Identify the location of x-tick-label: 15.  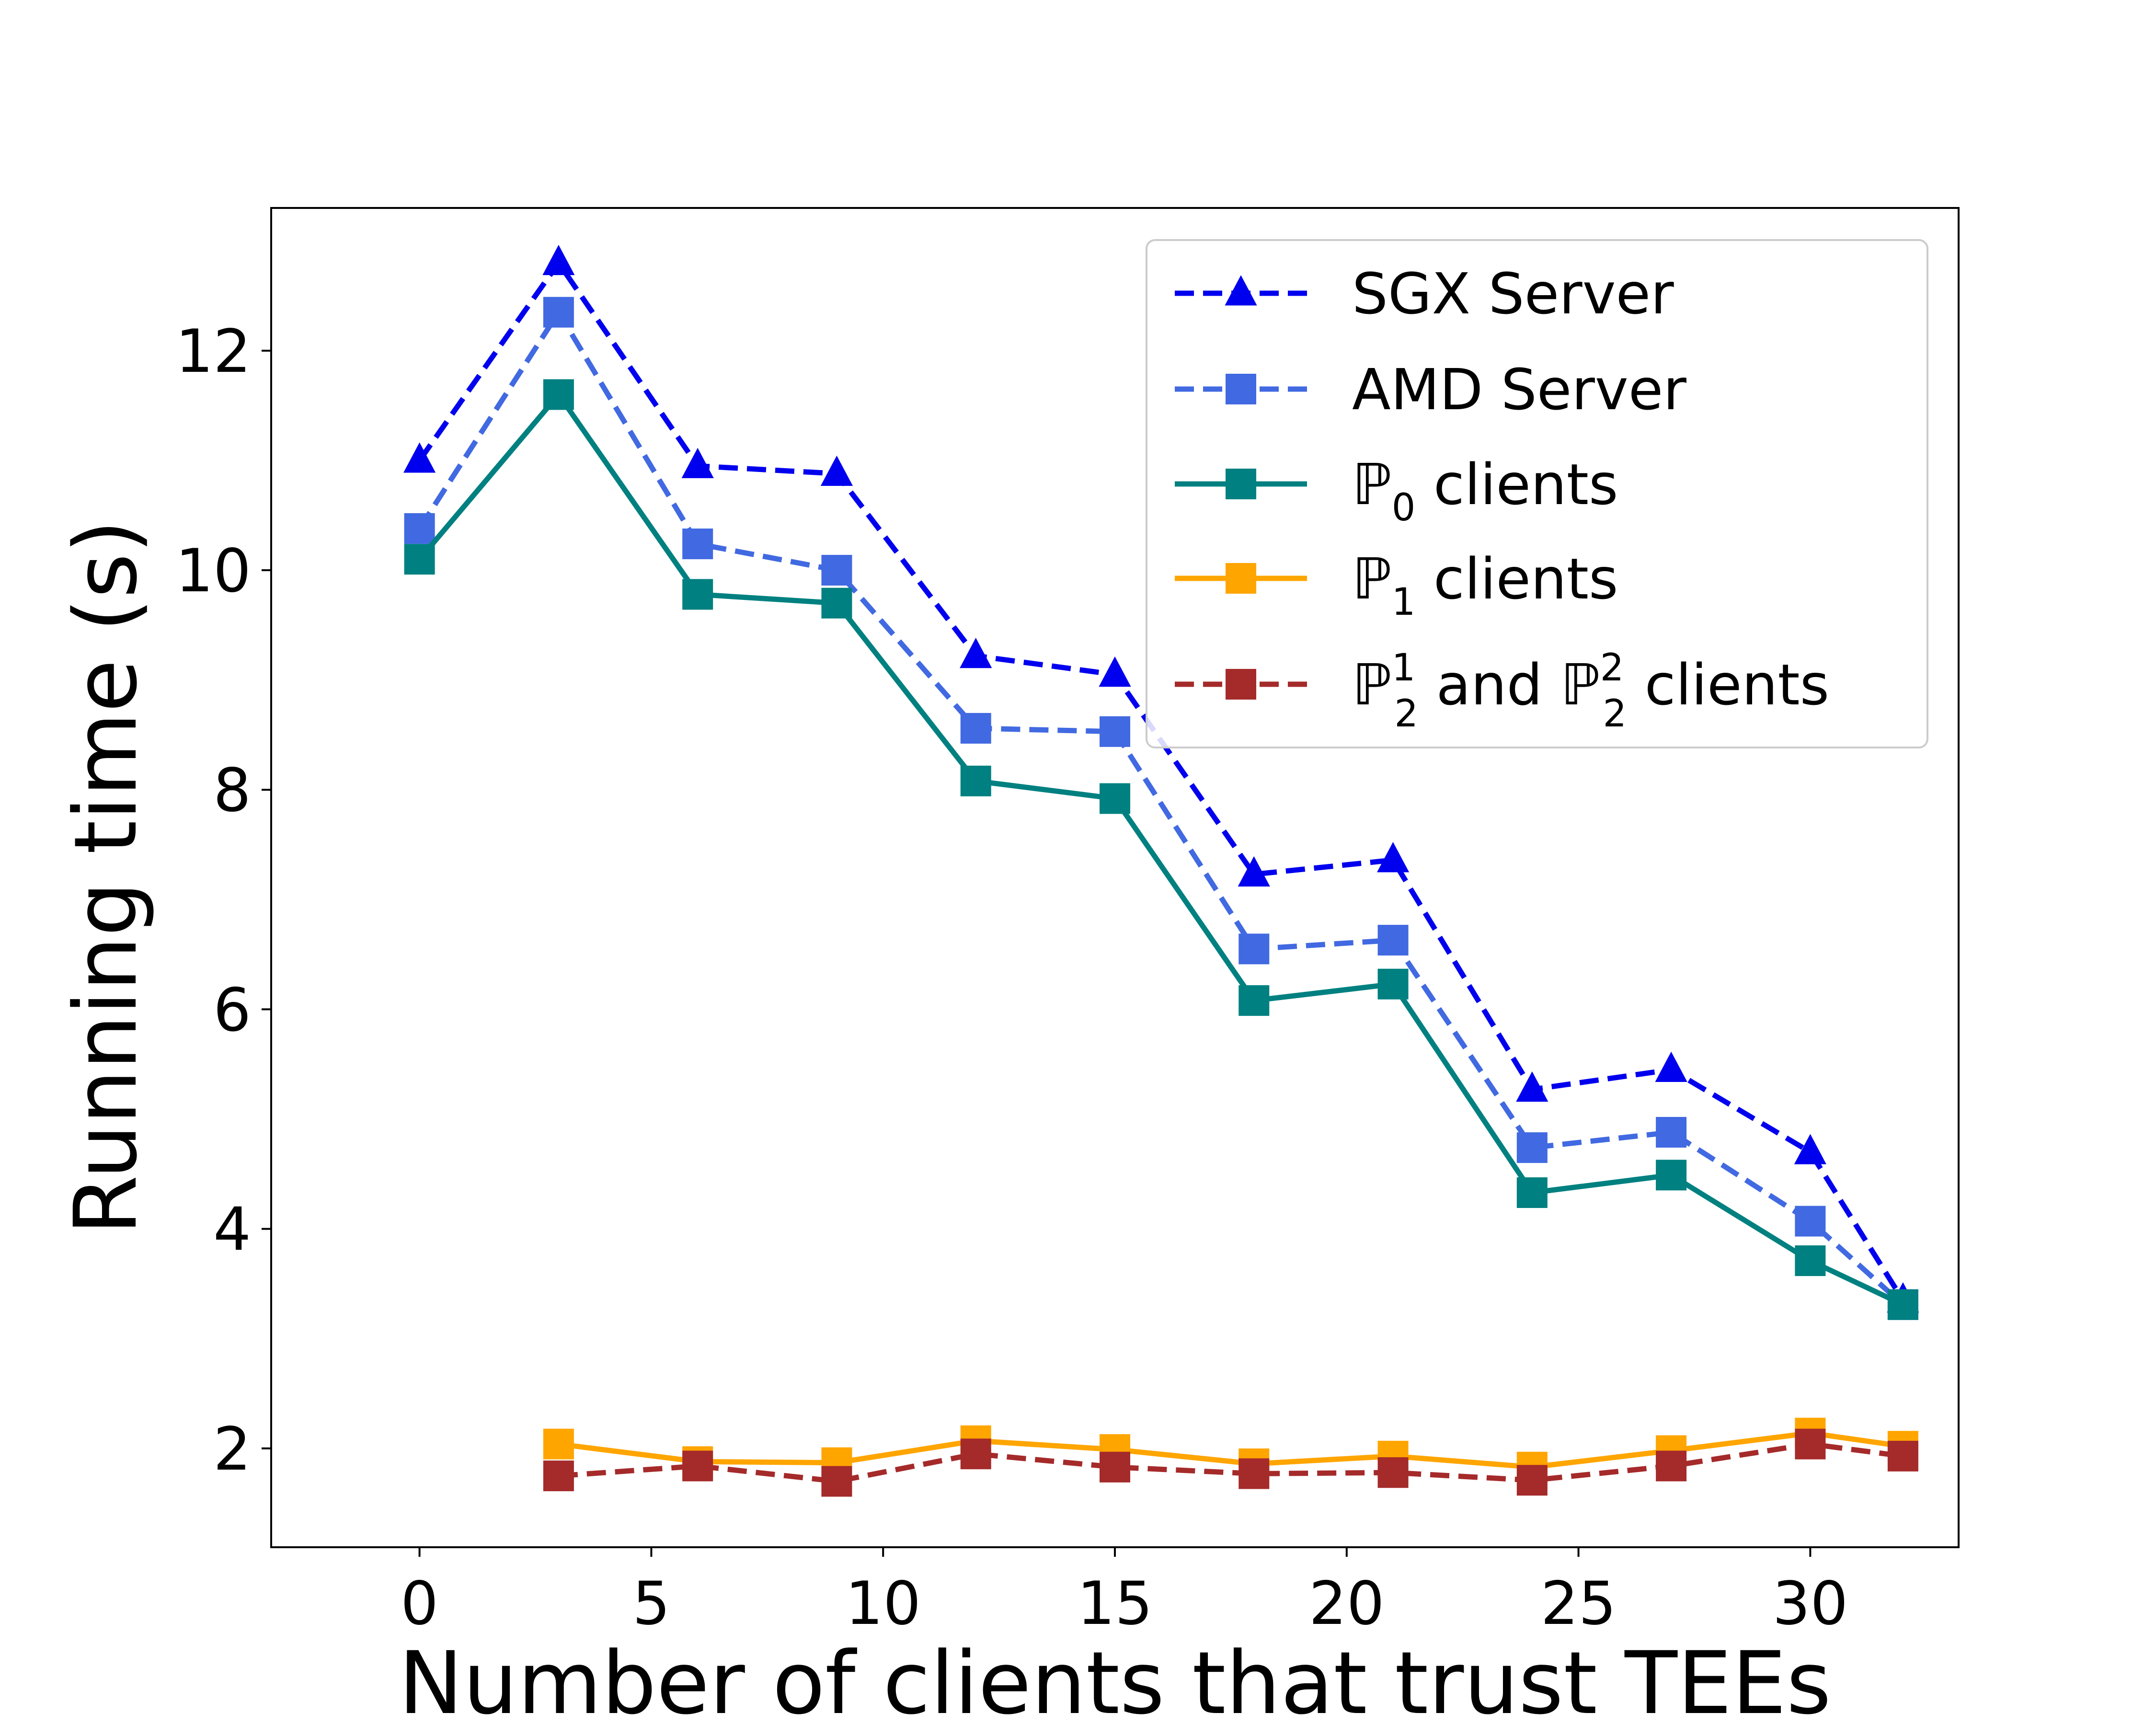
(1115, 1603).